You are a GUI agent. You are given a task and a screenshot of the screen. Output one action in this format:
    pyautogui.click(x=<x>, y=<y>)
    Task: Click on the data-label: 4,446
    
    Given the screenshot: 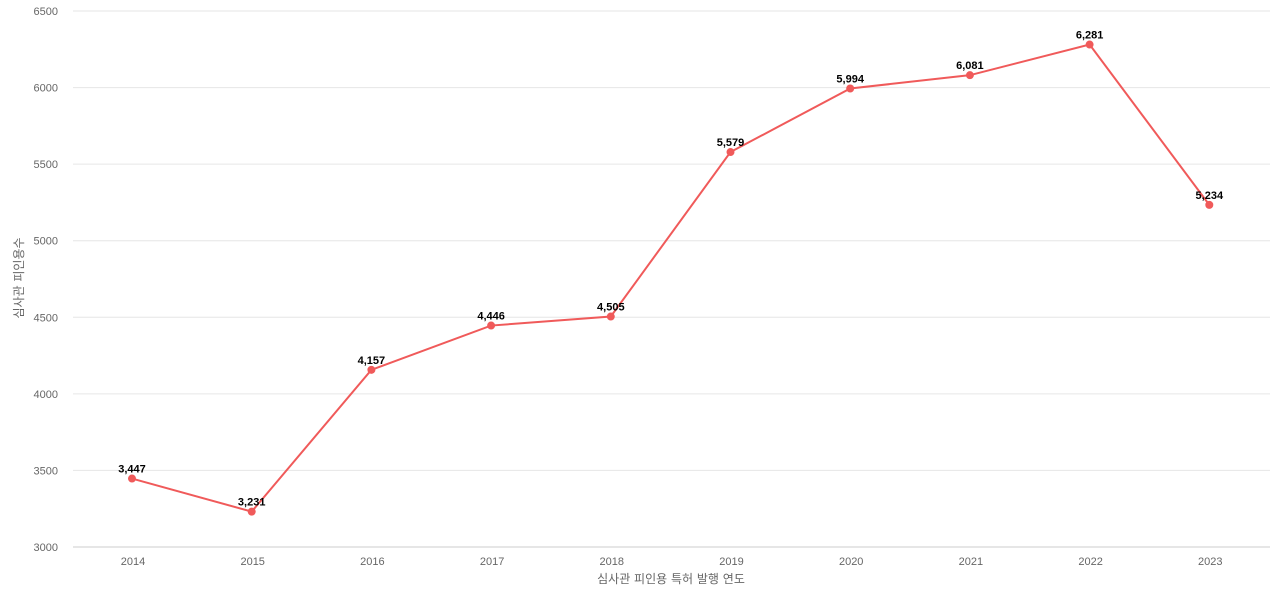 What is the action you would take?
    pyautogui.click(x=491, y=317)
    